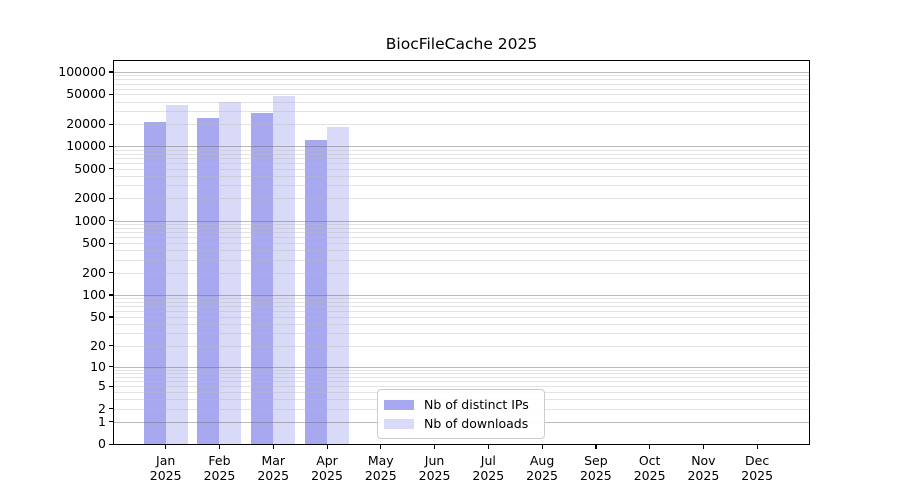 The image size is (900, 500). I want to click on y-tick-label: 20000, so click(86, 123).